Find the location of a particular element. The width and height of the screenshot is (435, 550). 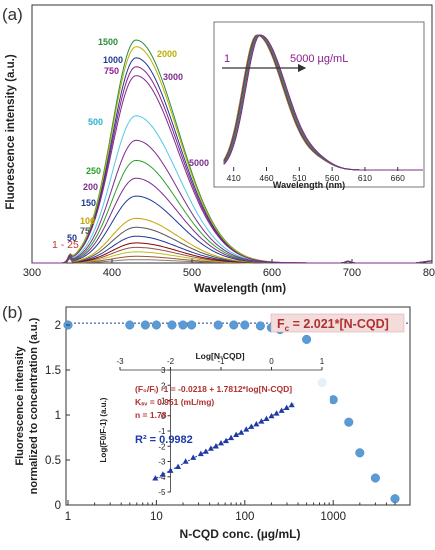

x-tick-label: 100 is located at coordinates (244, 517).